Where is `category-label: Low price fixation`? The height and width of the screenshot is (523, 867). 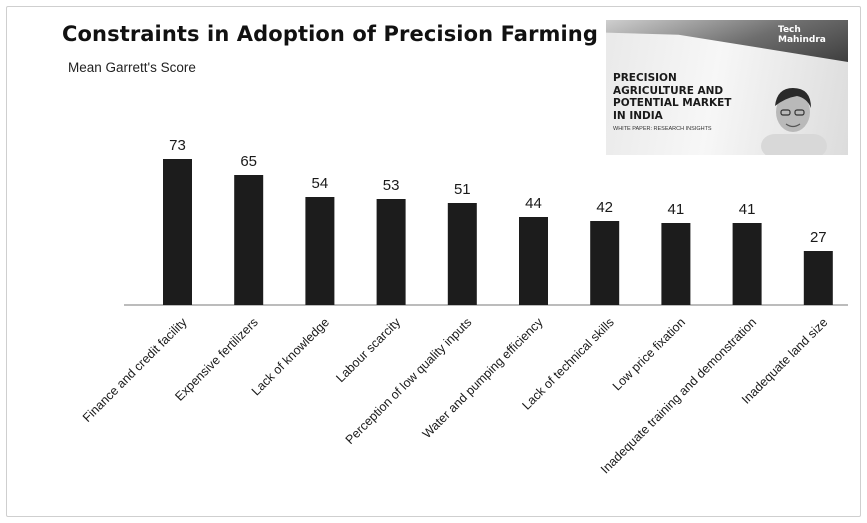
category-label: Low price fixation is located at coordinates (649, 354).